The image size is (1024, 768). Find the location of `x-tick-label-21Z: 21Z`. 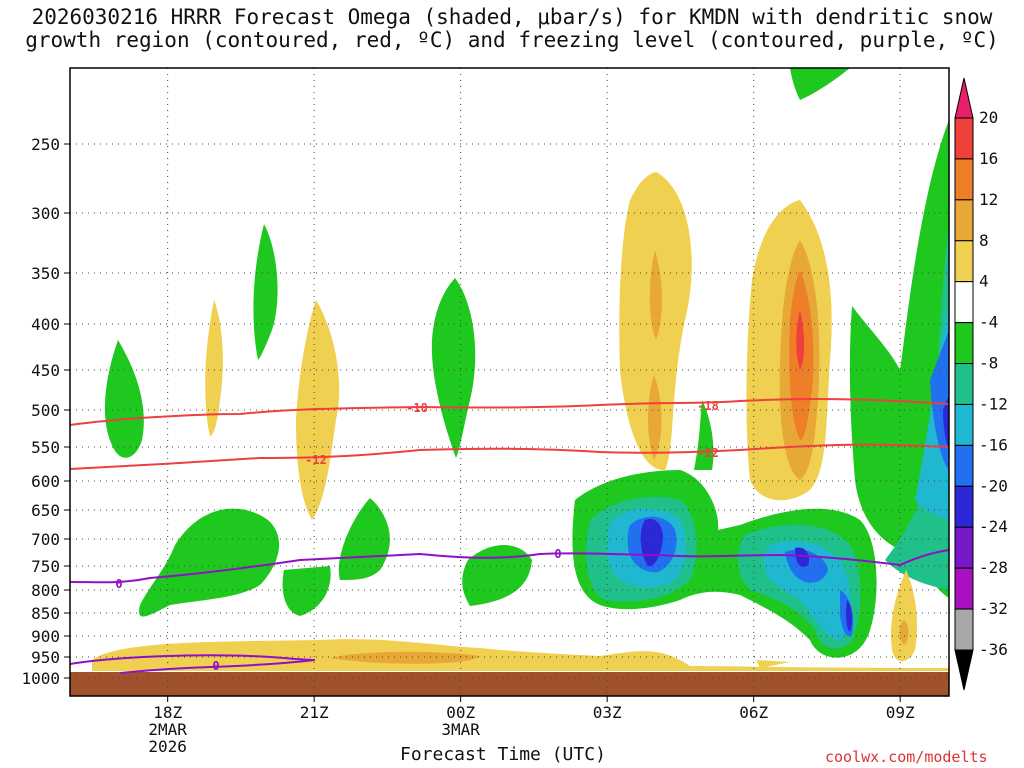

x-tick-label-21Z: 21Z is located at coordinates (314, 712).